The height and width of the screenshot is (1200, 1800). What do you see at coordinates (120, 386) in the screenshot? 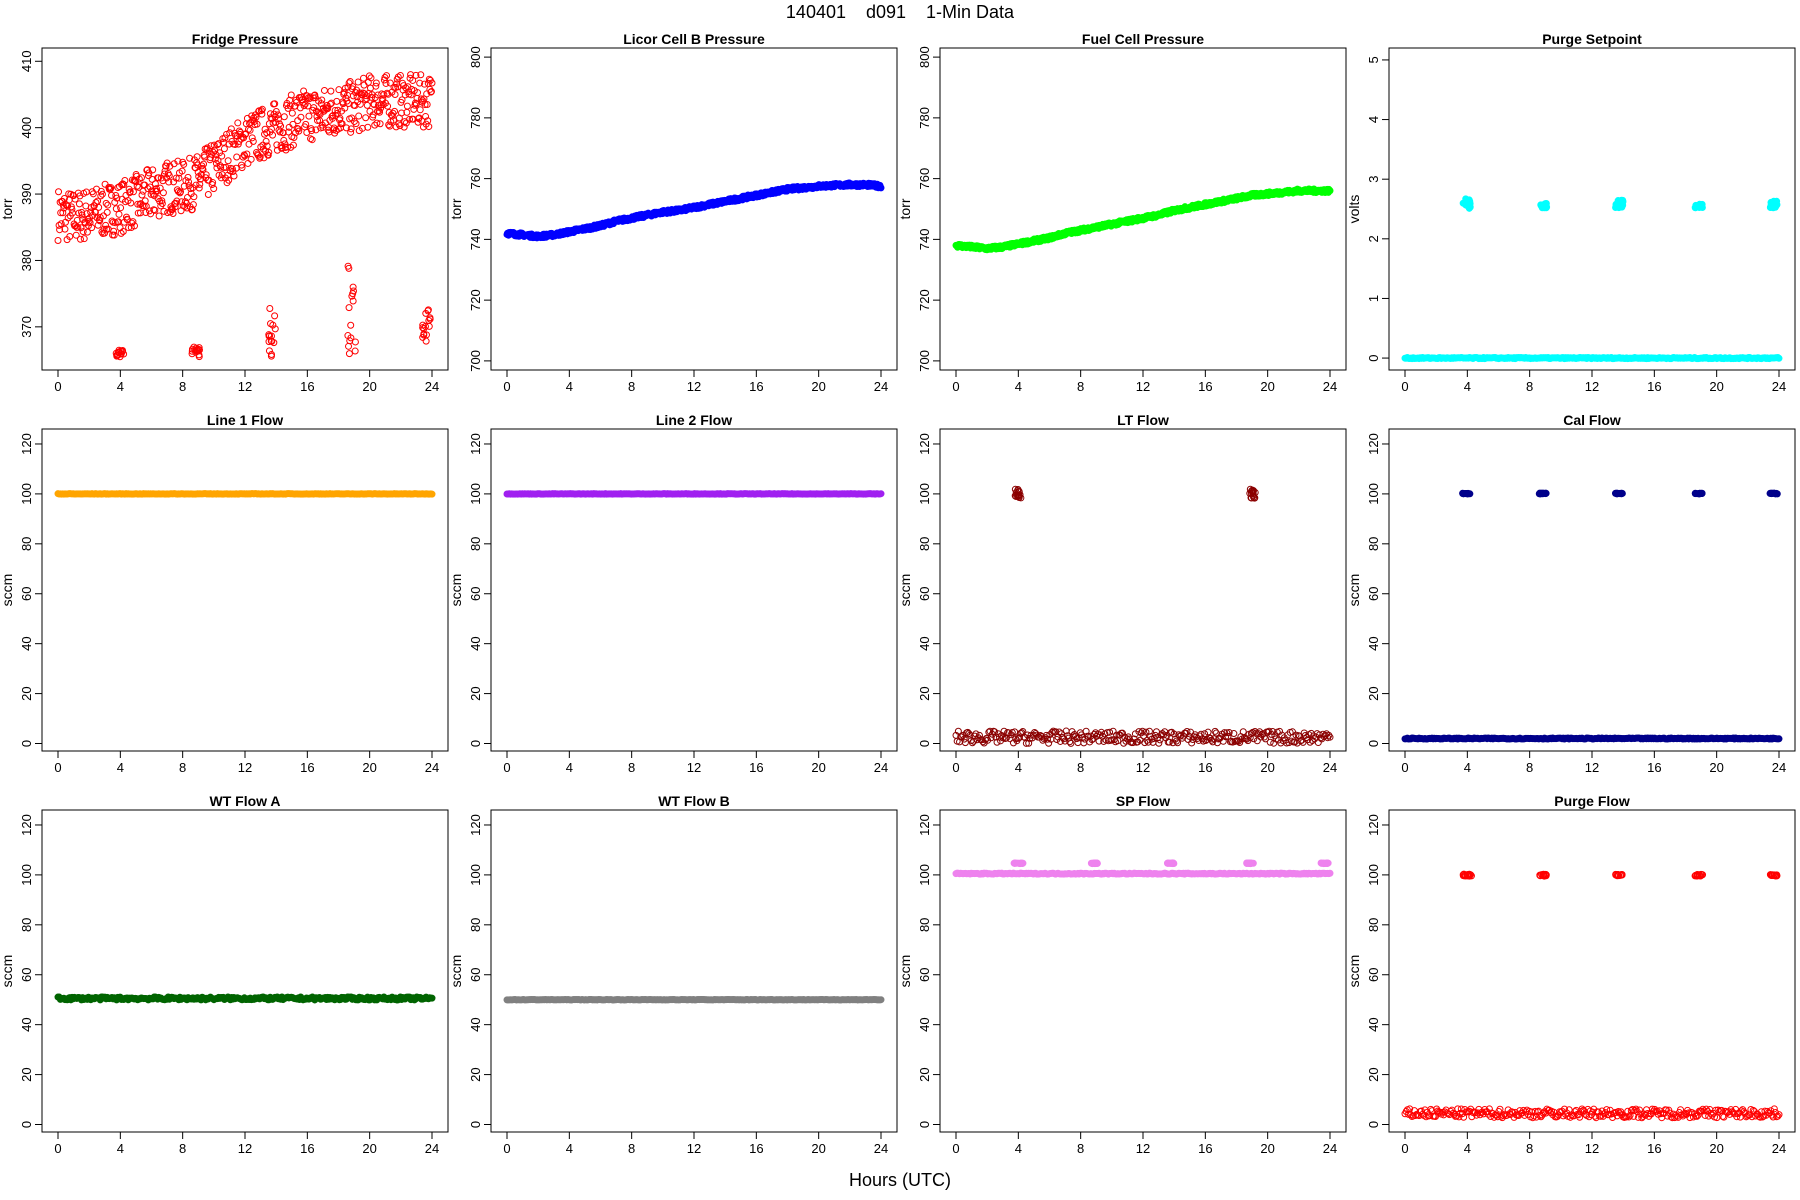
I see `x-tick-label: 4` at bounding box center [120, 386].